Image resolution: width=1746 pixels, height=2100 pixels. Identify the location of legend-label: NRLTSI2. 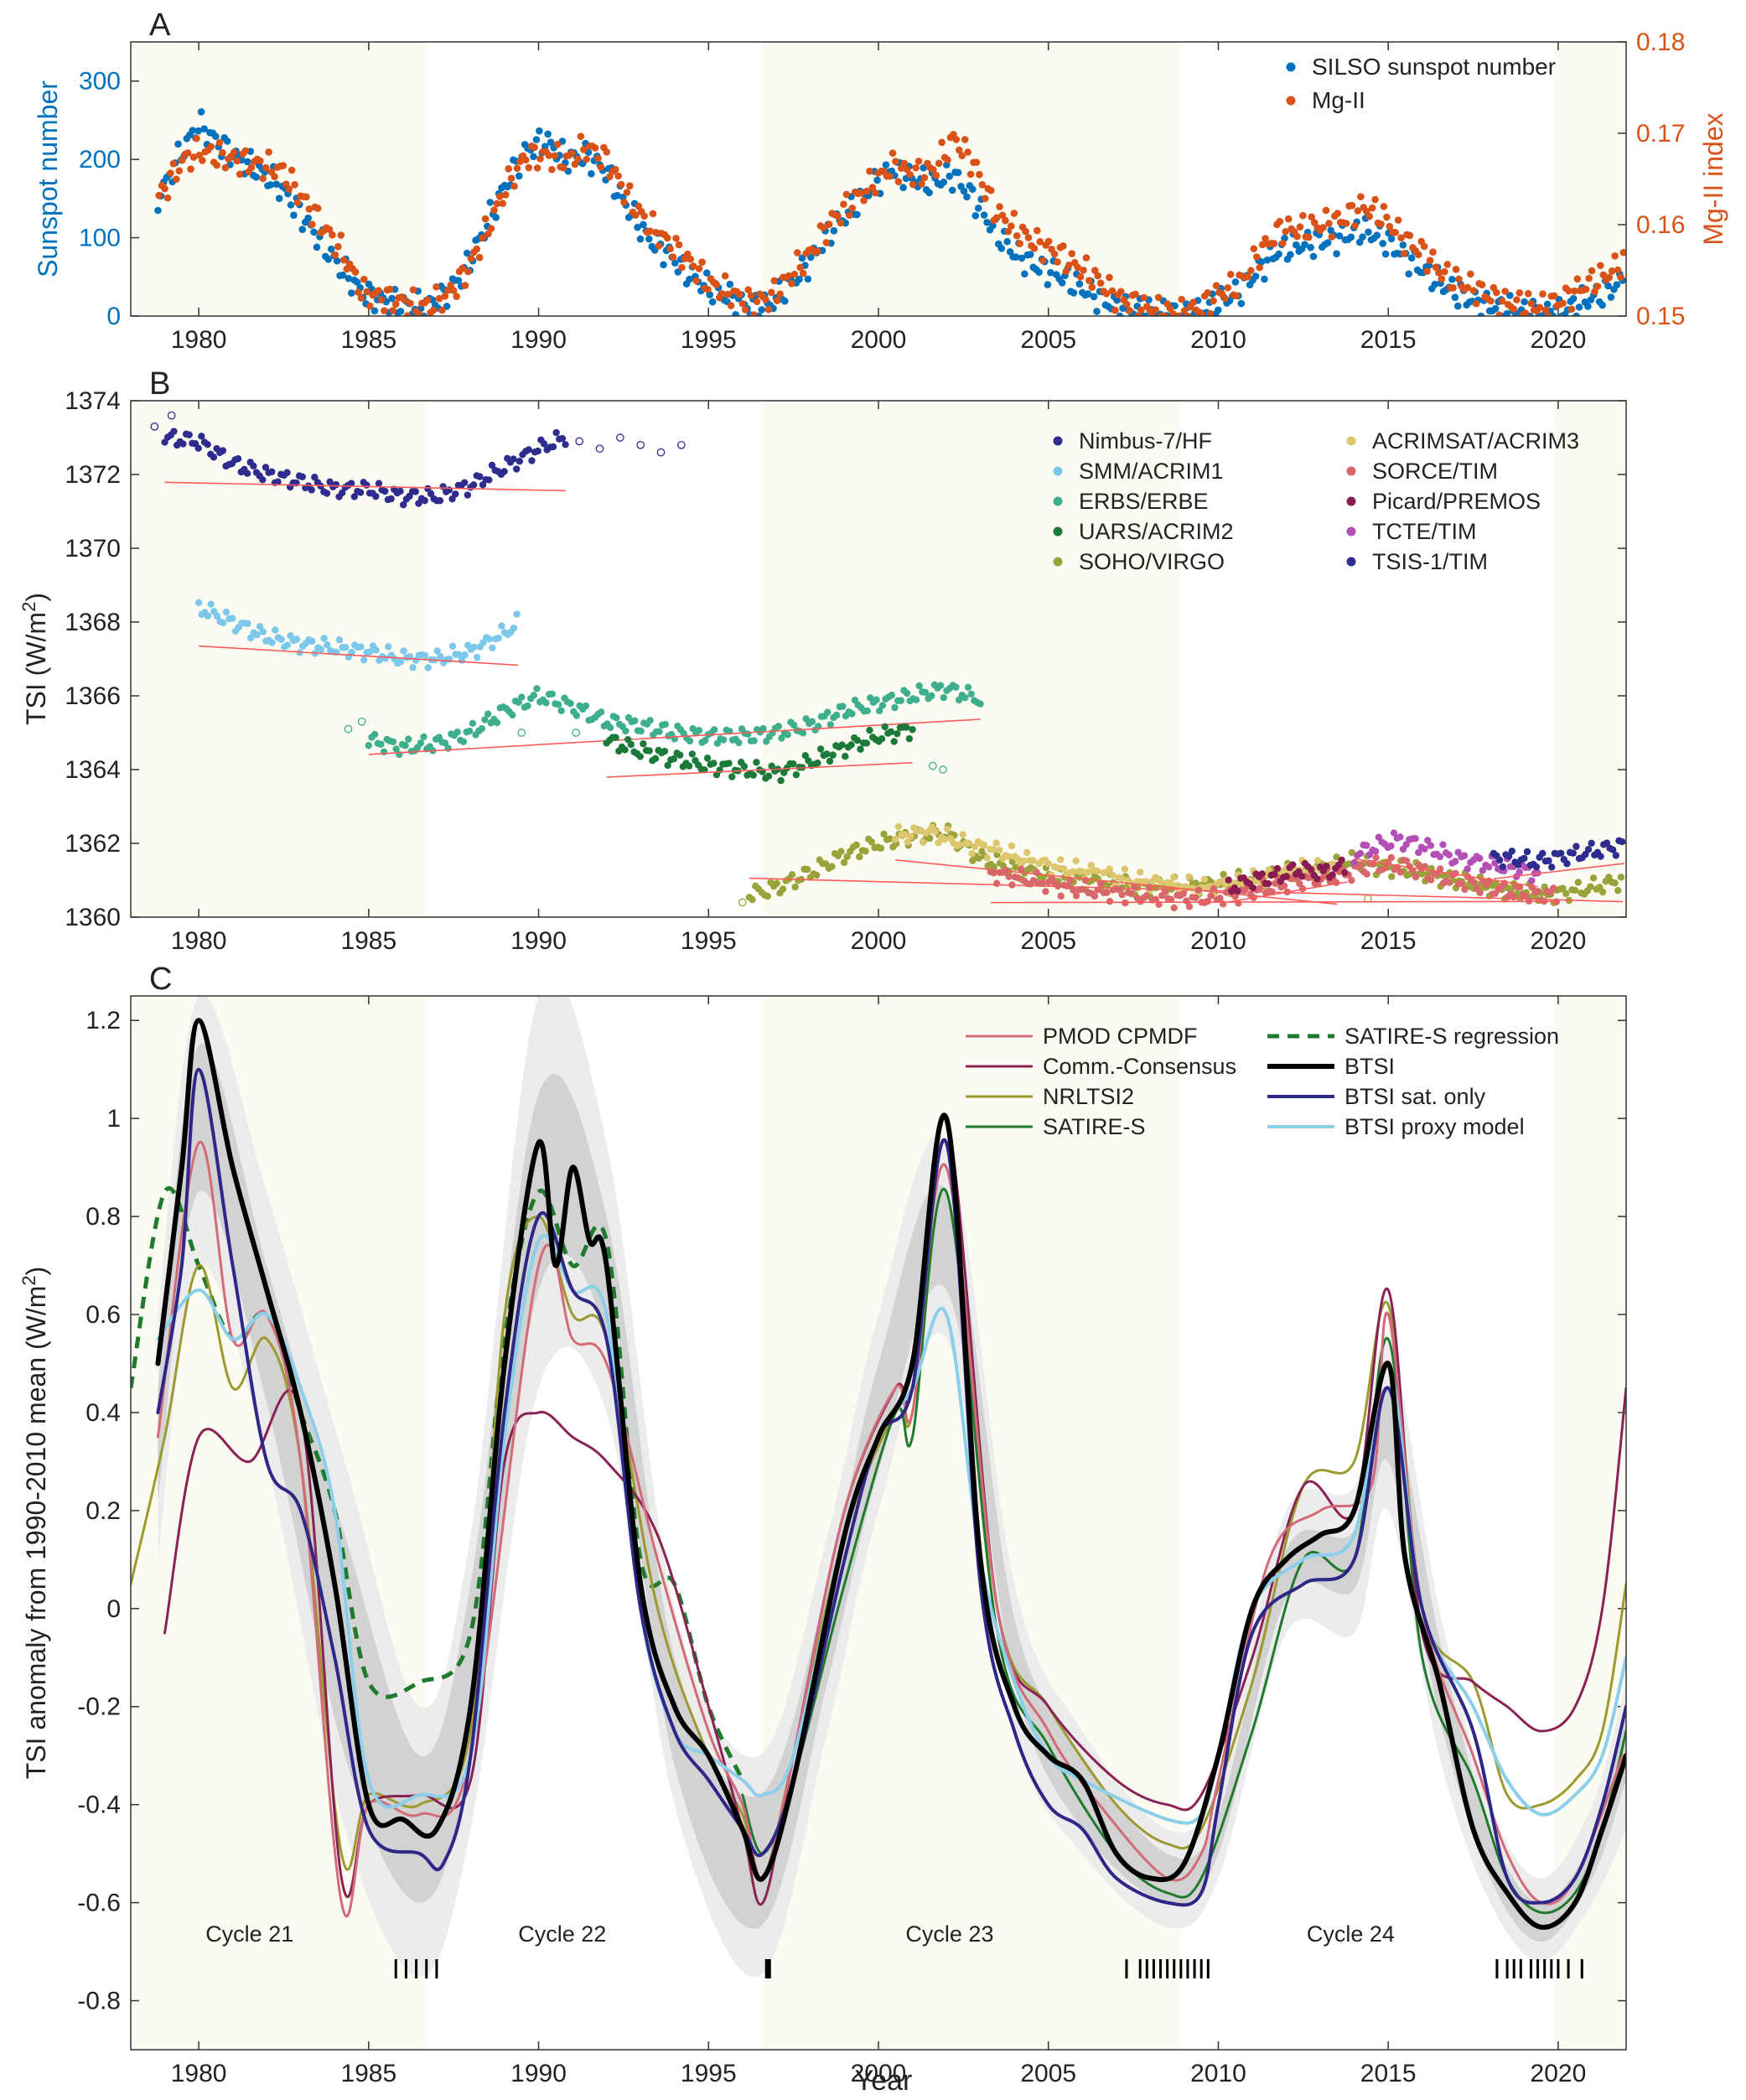
(1088, 1096).